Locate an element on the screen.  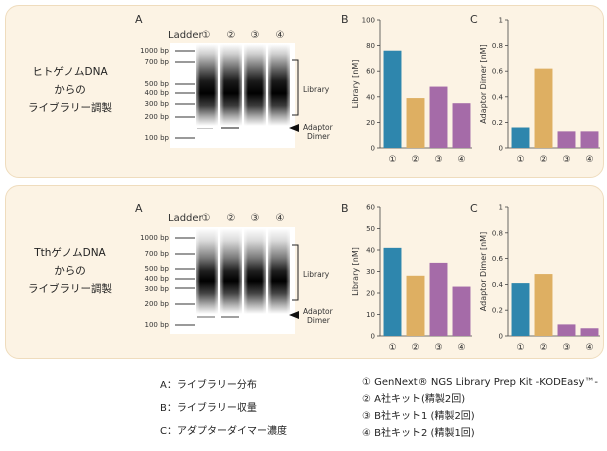
ladder-size: 200 bp is located at coordinates (157, 117).